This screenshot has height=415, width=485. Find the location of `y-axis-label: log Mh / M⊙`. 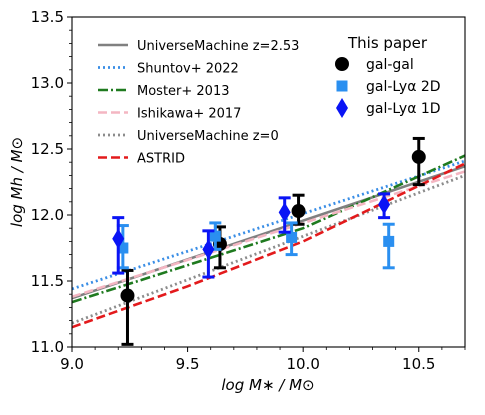

y-axis-label: log Mh / M⊙ is located at coordinates (17, 182).